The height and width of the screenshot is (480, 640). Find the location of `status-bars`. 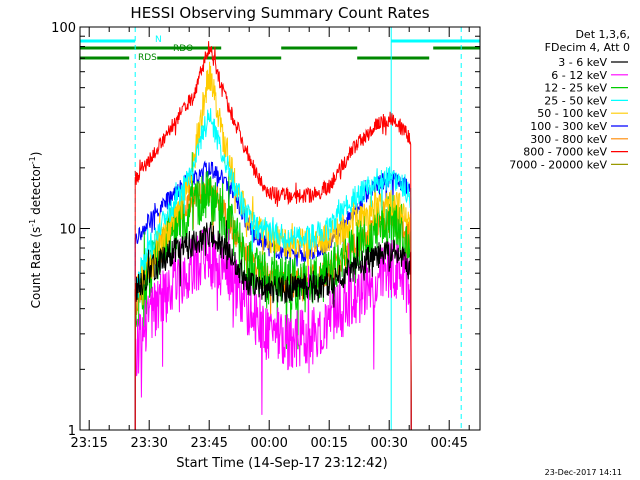

status-bars is located at coordinates (280, 49).